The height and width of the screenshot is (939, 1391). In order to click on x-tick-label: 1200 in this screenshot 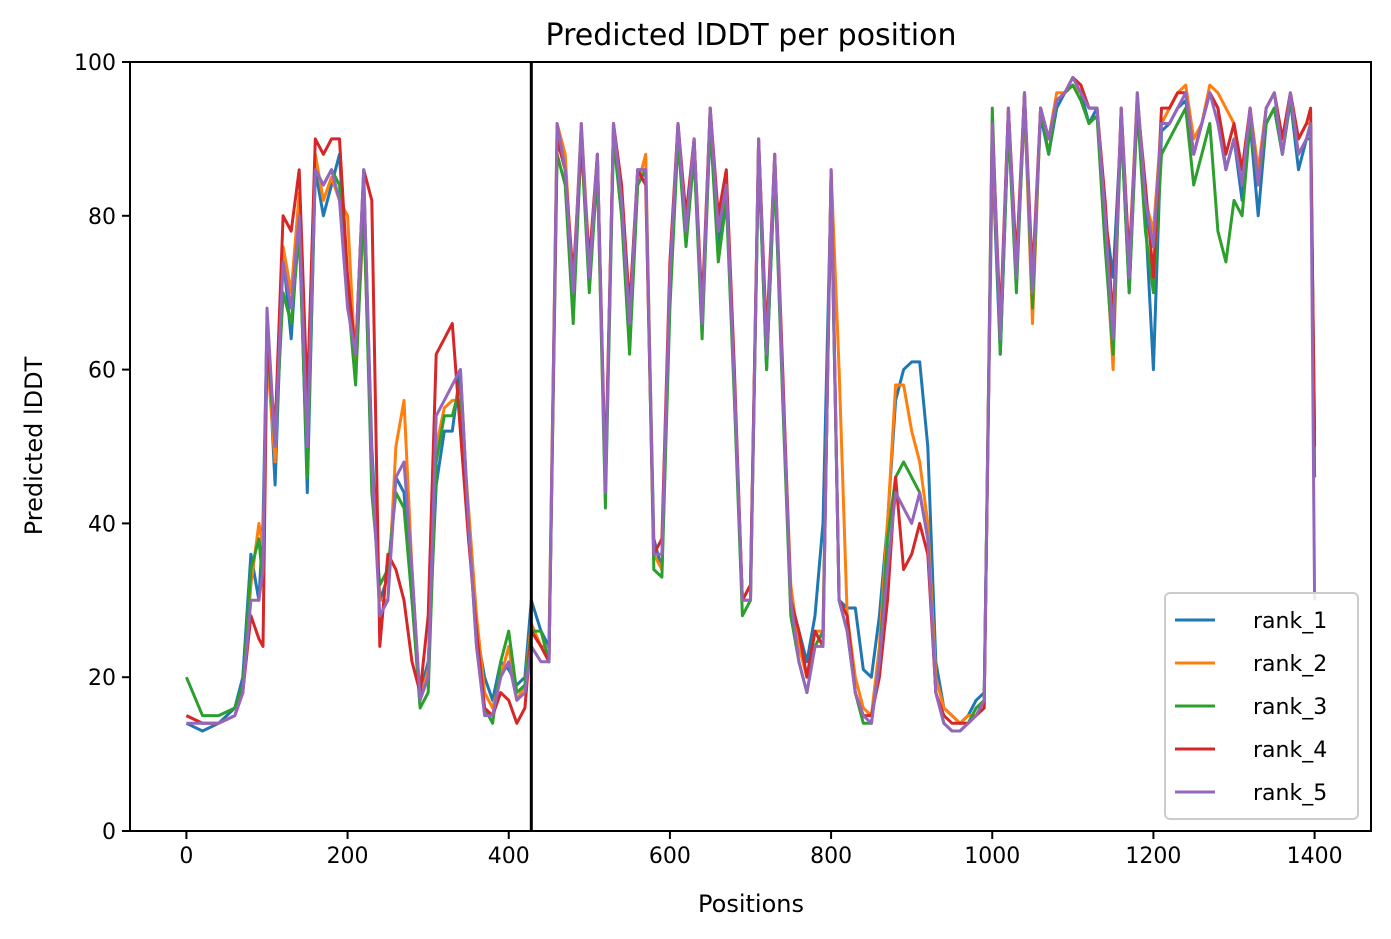, I will do `click(1153, 856)`.